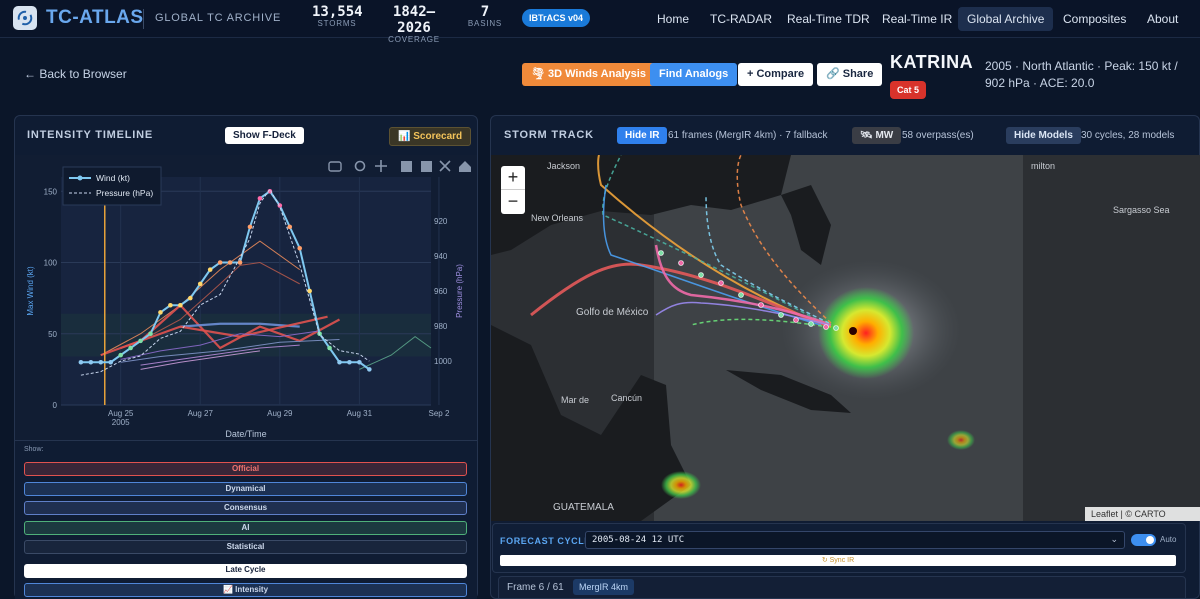  Describe the element at coordinates (838, 560) in the screenshot. I see `sync-ir-button: ↻ Sync IR` at that location.